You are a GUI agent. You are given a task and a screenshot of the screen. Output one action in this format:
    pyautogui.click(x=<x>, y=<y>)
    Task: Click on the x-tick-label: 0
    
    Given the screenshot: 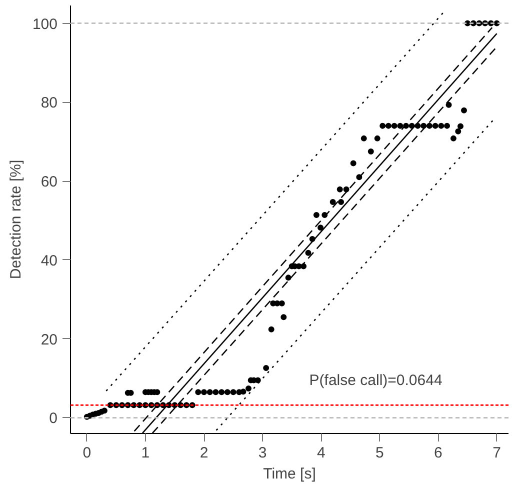 What is the action you would take?
    pyautogui.click(x=87, y=453)
    